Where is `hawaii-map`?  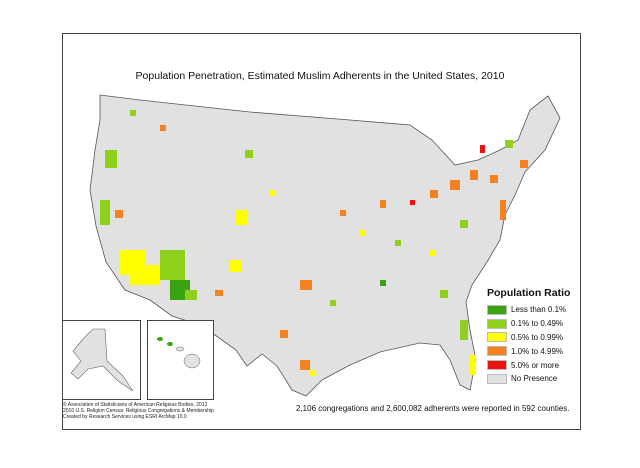 hawaii-map is located at coordinates (179, 353).